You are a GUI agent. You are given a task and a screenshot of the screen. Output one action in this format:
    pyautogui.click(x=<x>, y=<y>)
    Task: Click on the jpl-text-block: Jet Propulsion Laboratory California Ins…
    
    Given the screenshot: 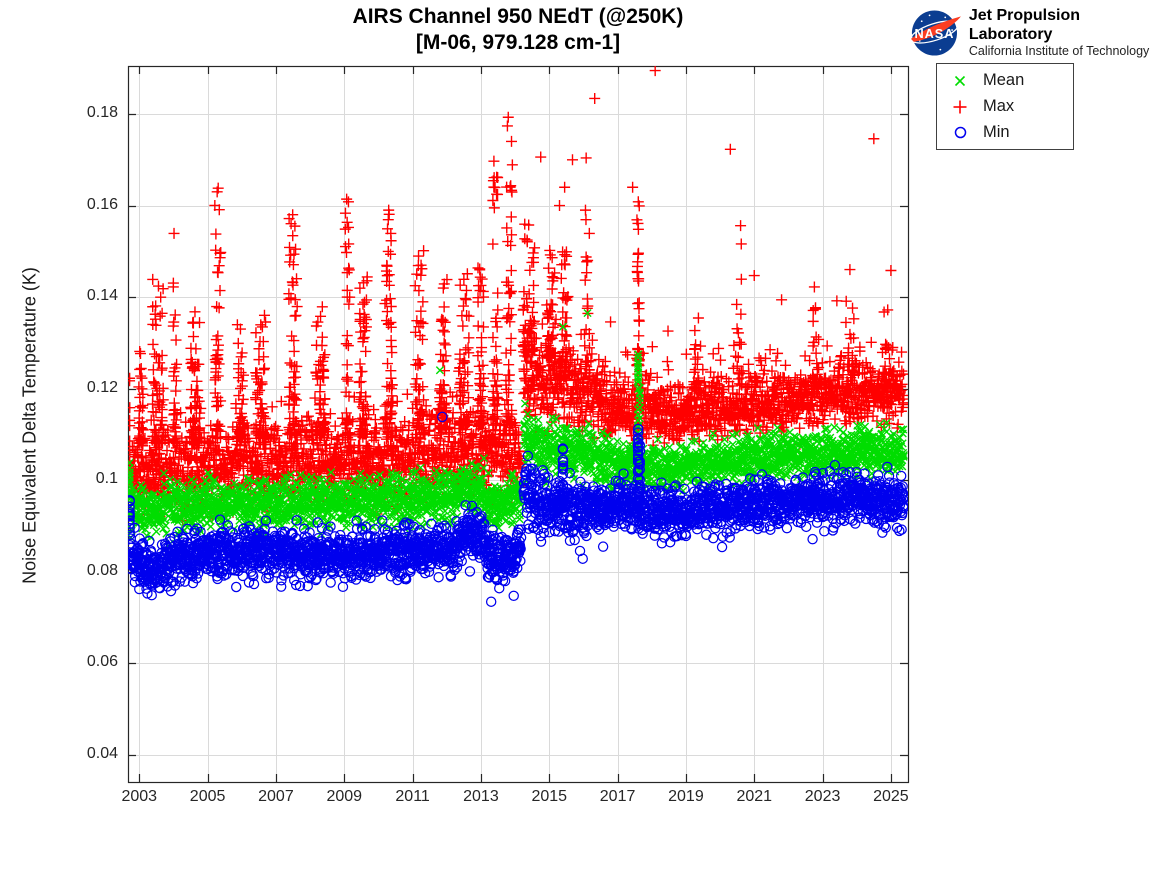 What is the action you would take?
    pyautogui.click(x=1066, y=32)
    